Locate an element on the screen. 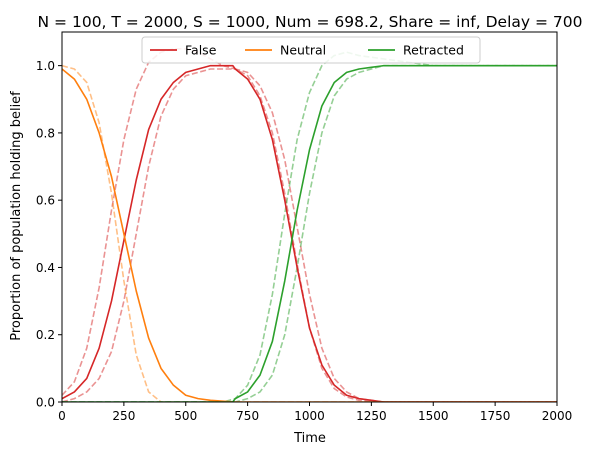  x-tick-label: 250 is located at coordinates (123, 416).